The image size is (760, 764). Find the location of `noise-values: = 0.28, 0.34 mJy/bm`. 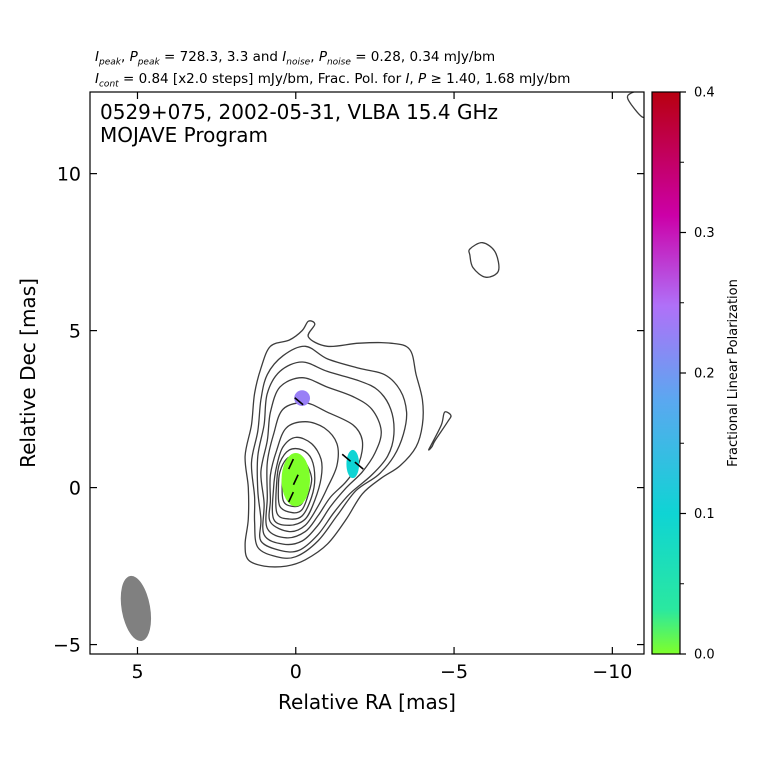

noise-values: = 0.28, 0.34 mJy/bm is located at coordinates (425, 57).